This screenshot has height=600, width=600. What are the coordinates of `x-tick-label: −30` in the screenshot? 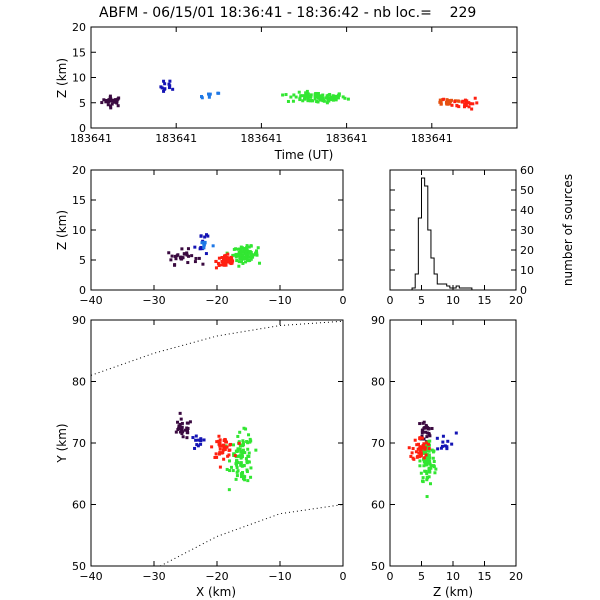 It's located at (153, 300).